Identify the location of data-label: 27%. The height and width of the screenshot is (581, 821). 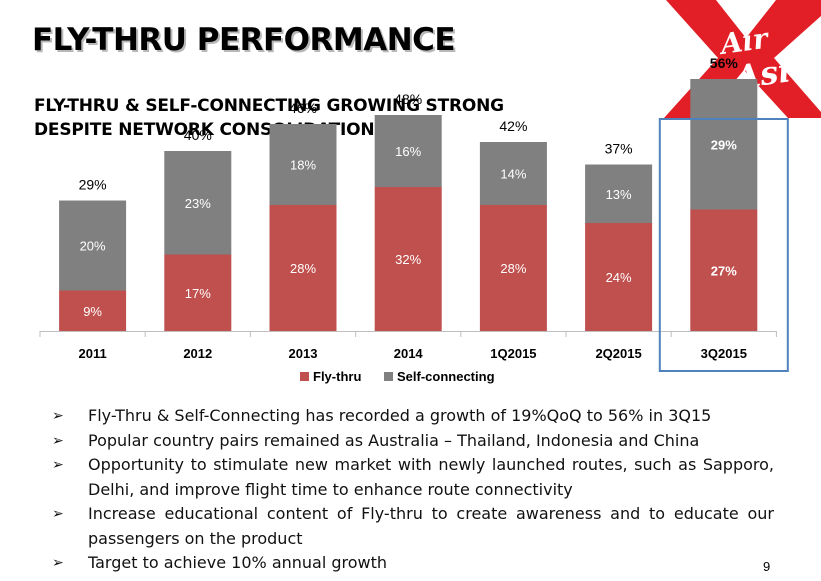
(724, 270).